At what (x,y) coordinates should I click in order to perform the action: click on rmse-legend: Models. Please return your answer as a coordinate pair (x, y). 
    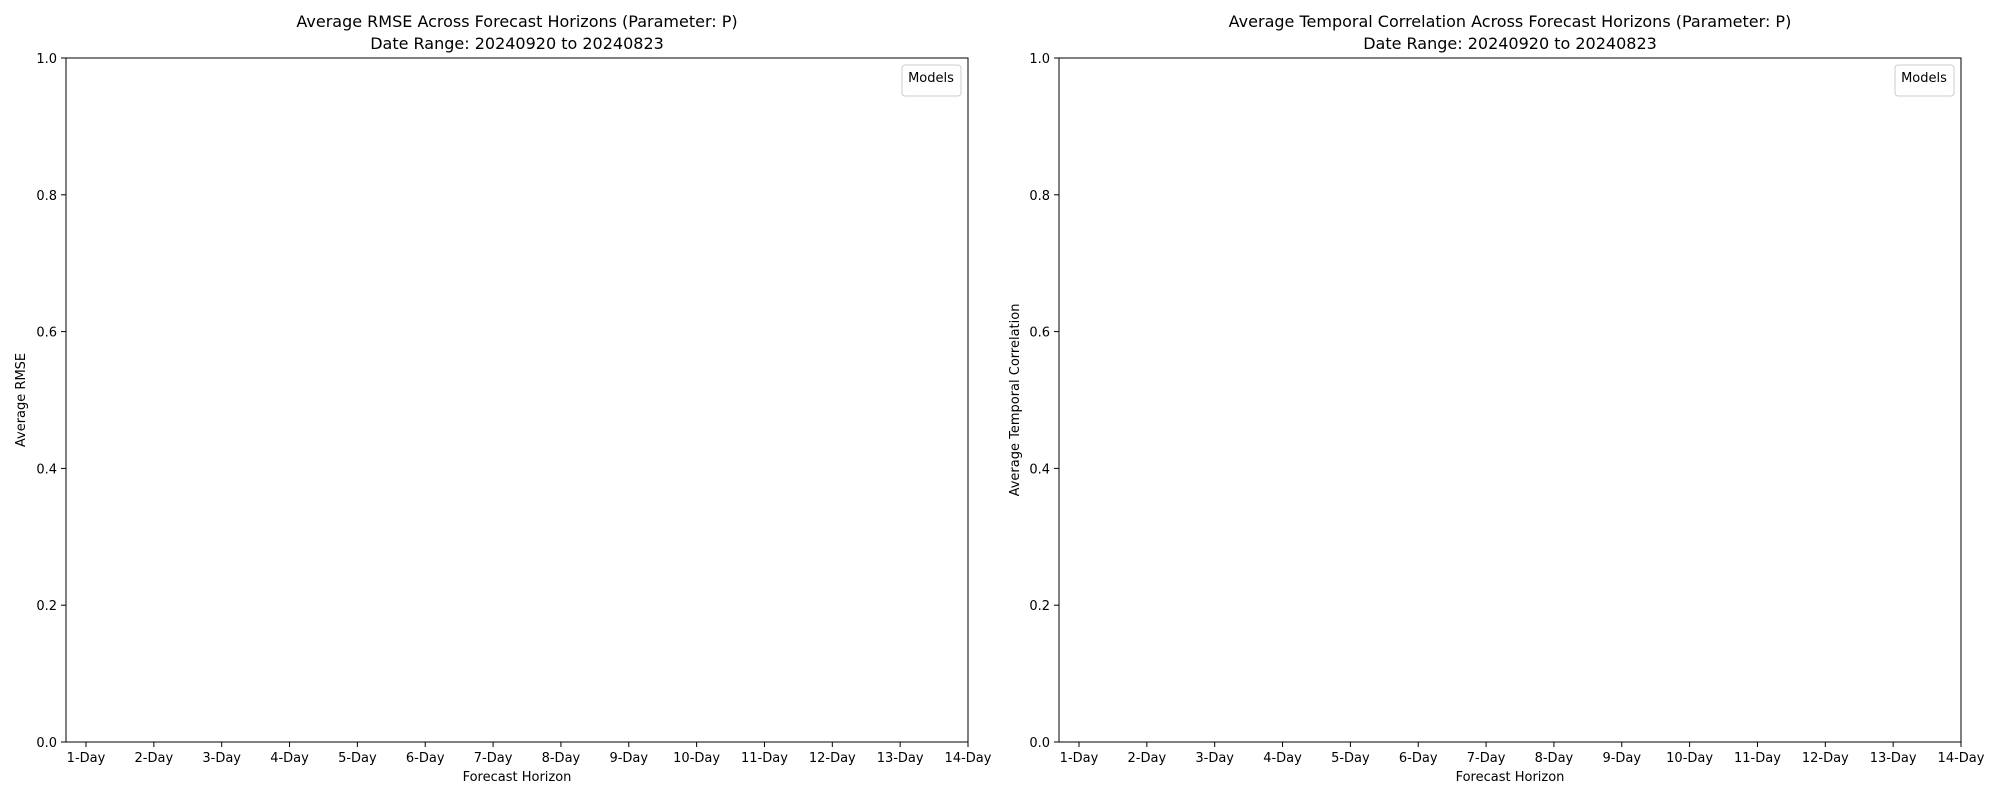
    Looking at the image, I should click on (931, 80).